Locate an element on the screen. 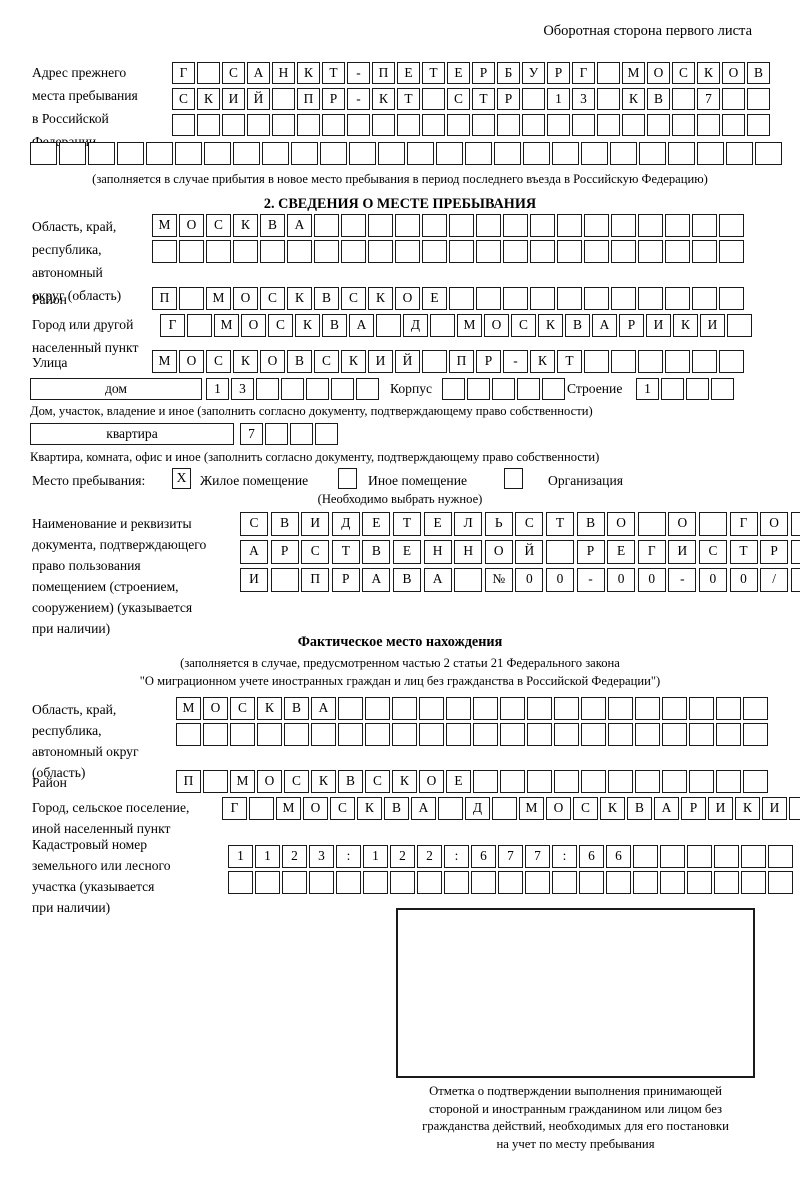 The image size is (800, 1180). stroenie-cell-1: 1 is located at coordinates (647, 389).